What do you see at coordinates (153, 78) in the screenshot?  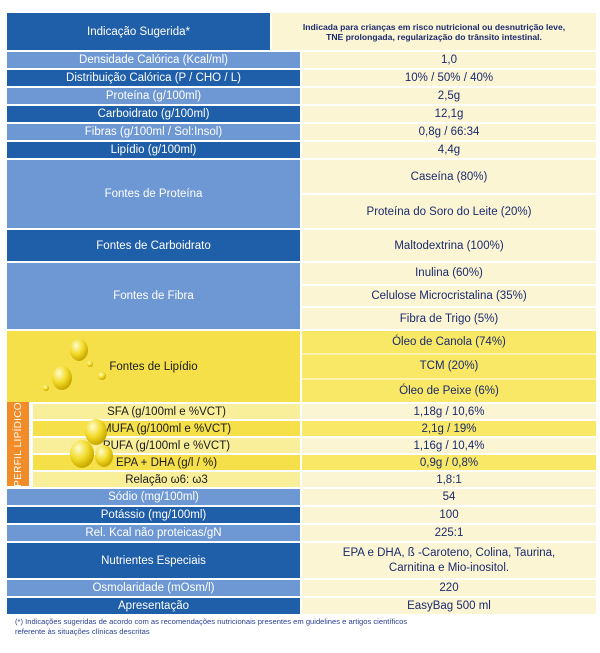 I see `row-label: Distribuição Calórica (P / CHO / L)` at bounding box center [153, 78].